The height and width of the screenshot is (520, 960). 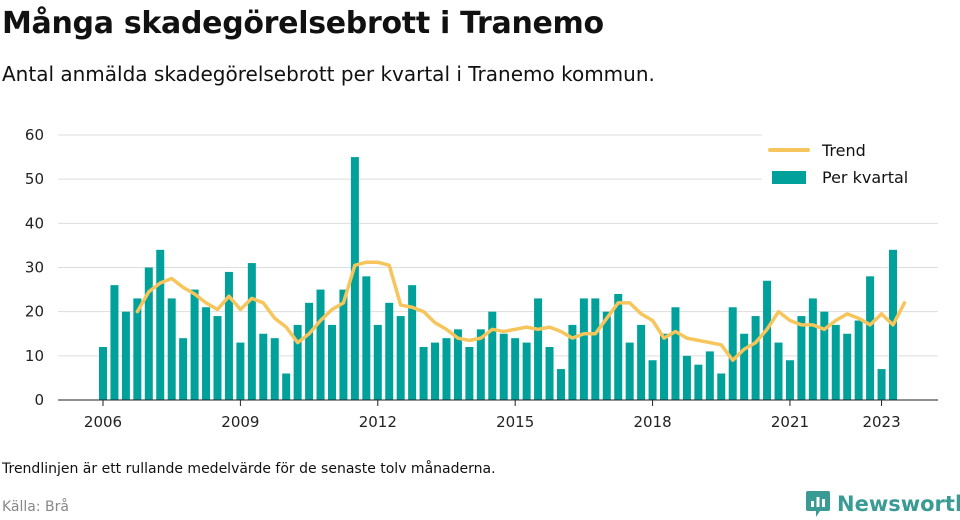 I want to click on y-tick-label: 30, so click(x=34, y=268).